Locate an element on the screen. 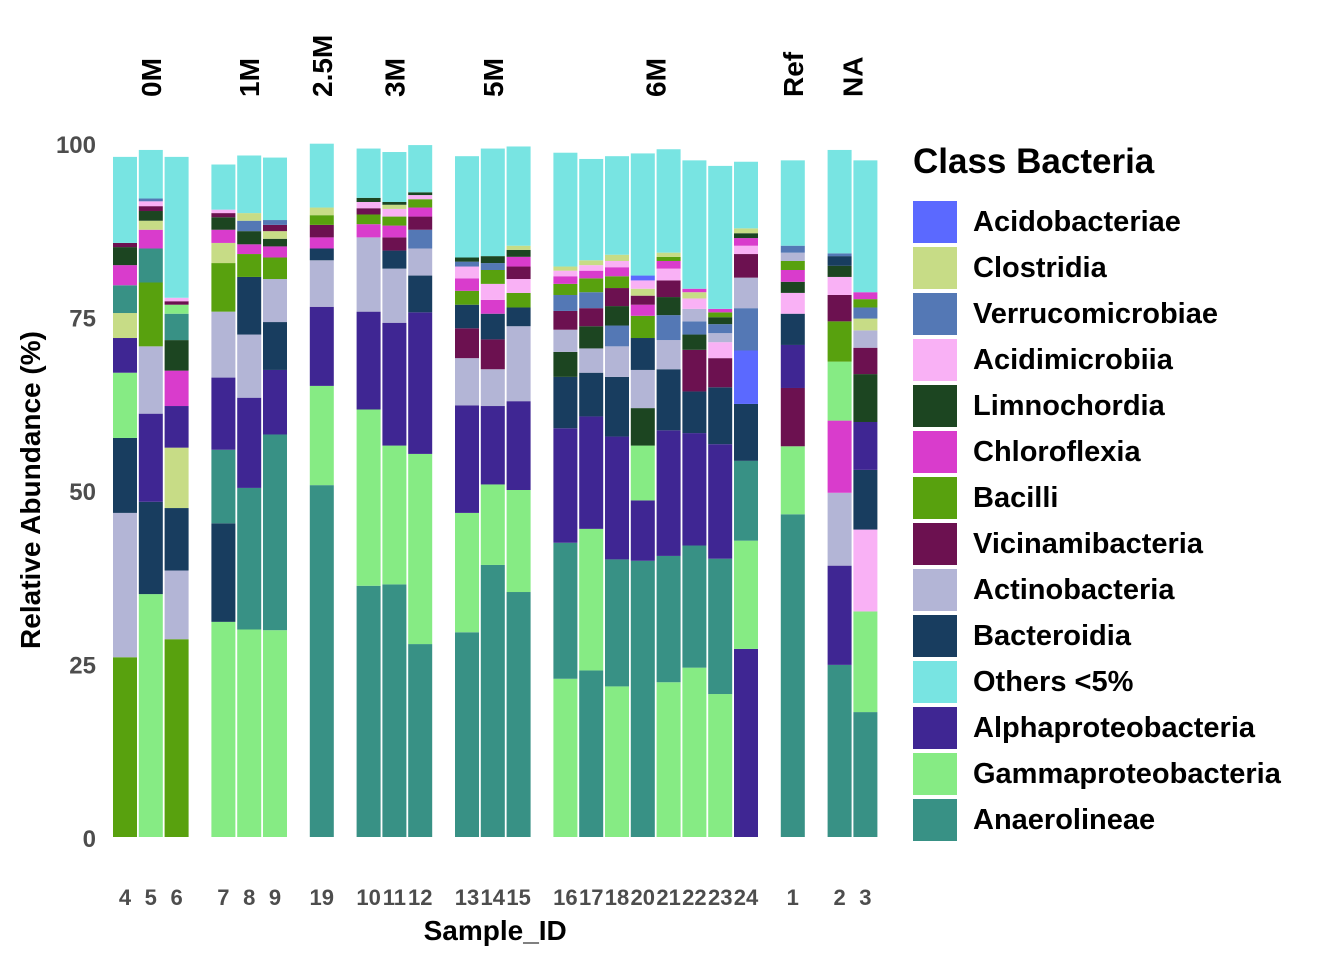 This screenshot has width=1344, height=960. x-tick-label: 19 is located at coordinates (322, 897).